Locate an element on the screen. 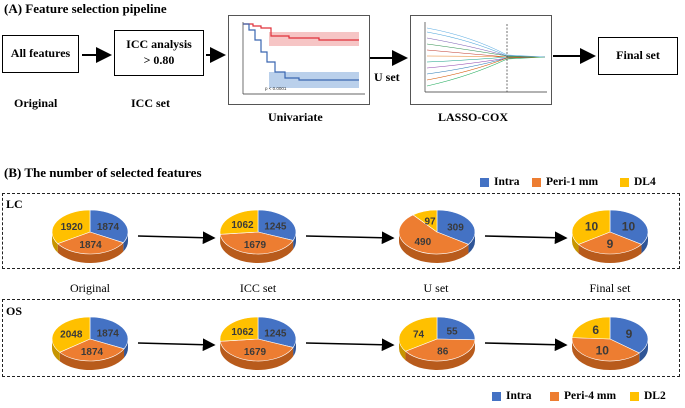 The image size is (685, 408). icc-set-caption: ICC set is located at coordinates (150, 103).